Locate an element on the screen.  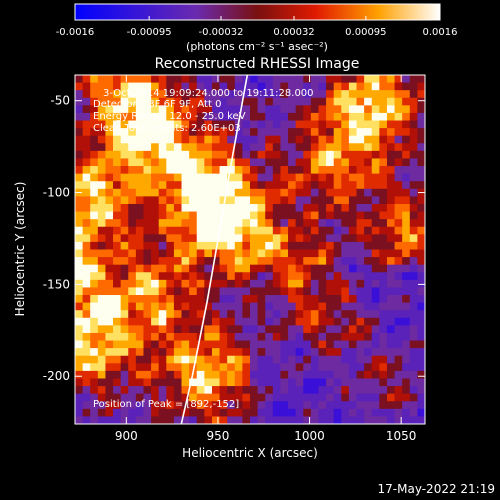
y-tick-label: -150 is located at coordinates (56, 284).